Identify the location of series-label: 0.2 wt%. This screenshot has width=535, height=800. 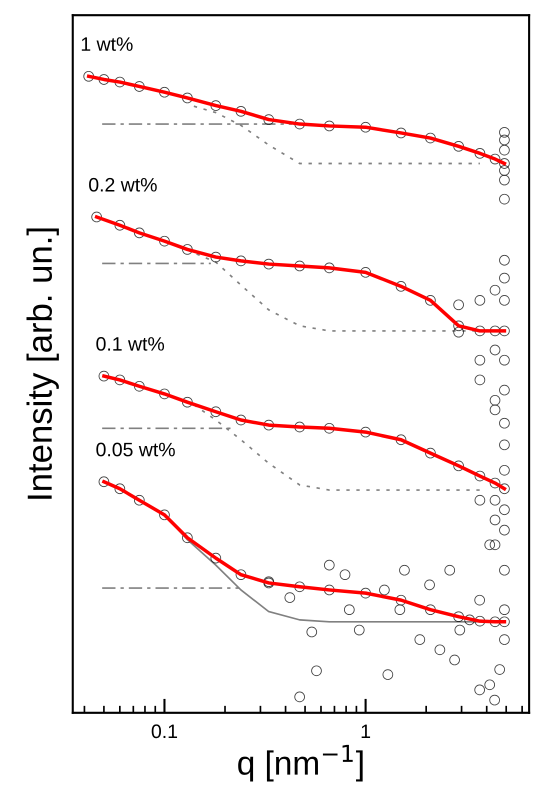
(123, 185).